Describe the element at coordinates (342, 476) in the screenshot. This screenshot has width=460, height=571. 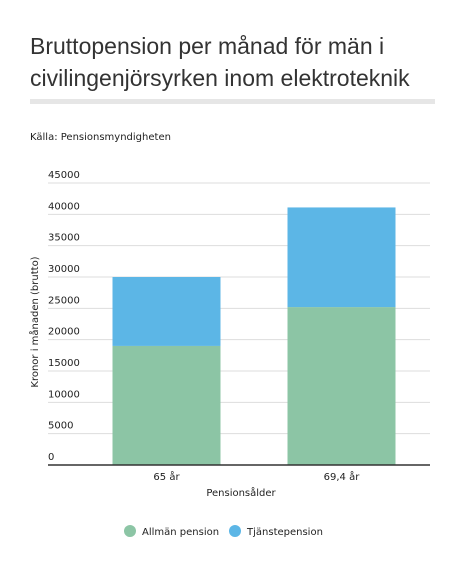
I see `x-tick-label: 69,4 år` at that location.